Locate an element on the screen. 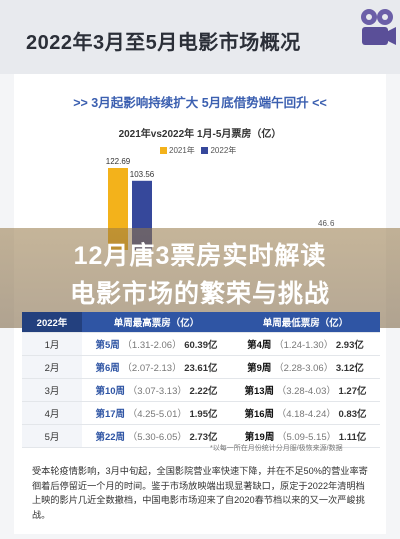 This screenshot has width=400, height=539. bar-value-fragment: 6 is located at coordinates (332, 223).